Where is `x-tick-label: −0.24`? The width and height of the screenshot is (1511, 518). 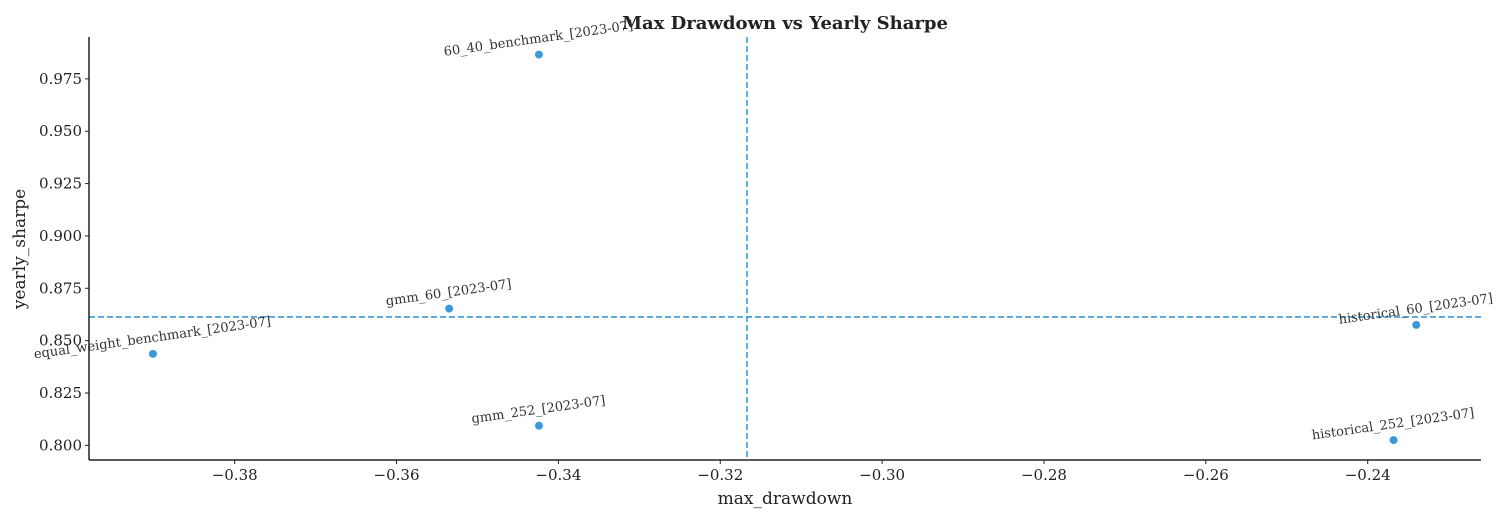 x-tick-label: −0.24 is located at coordinates (1368, 475).